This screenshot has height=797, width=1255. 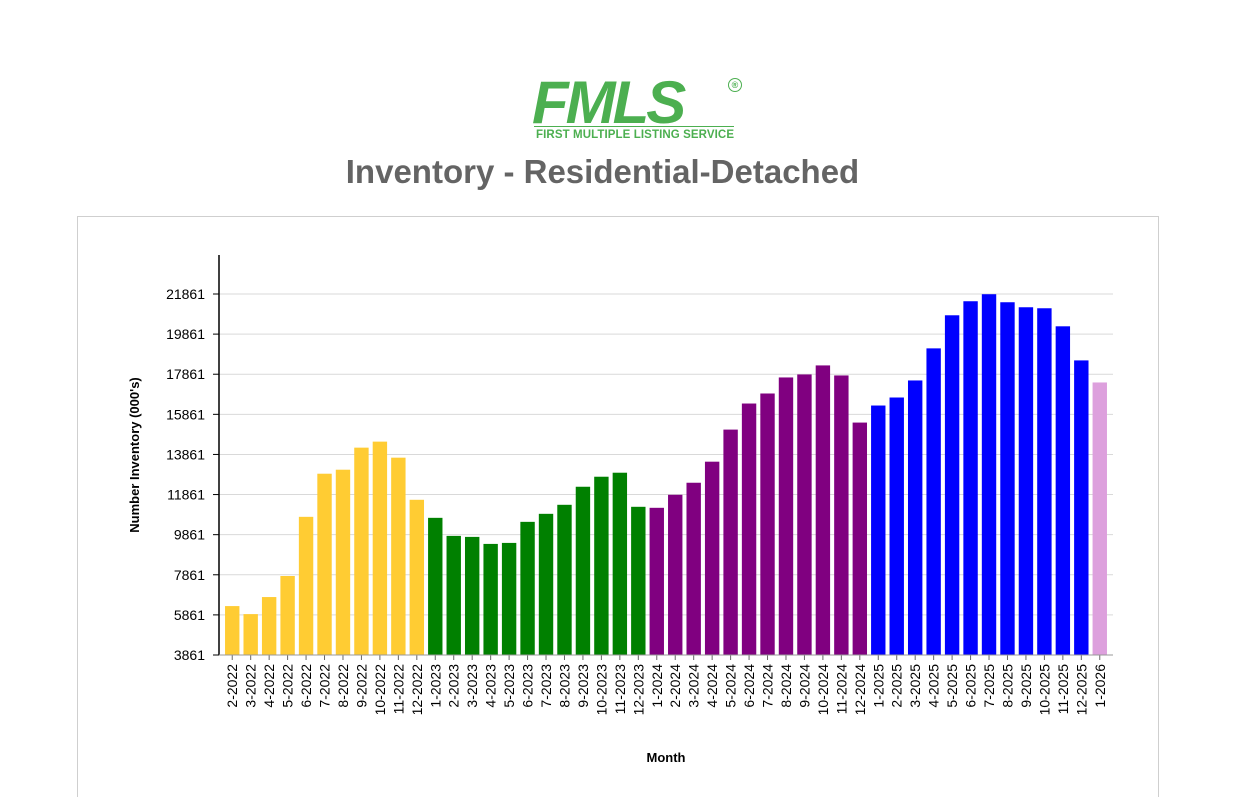 I want to click on bar-6-2022, so click(x=306, y=585).